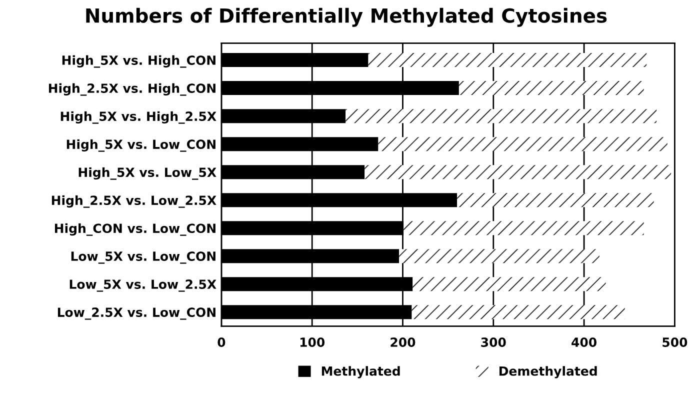 The width and height of the screenshot is (692, 393). I want to click on x-tick-label: 300, so click(493, 342).